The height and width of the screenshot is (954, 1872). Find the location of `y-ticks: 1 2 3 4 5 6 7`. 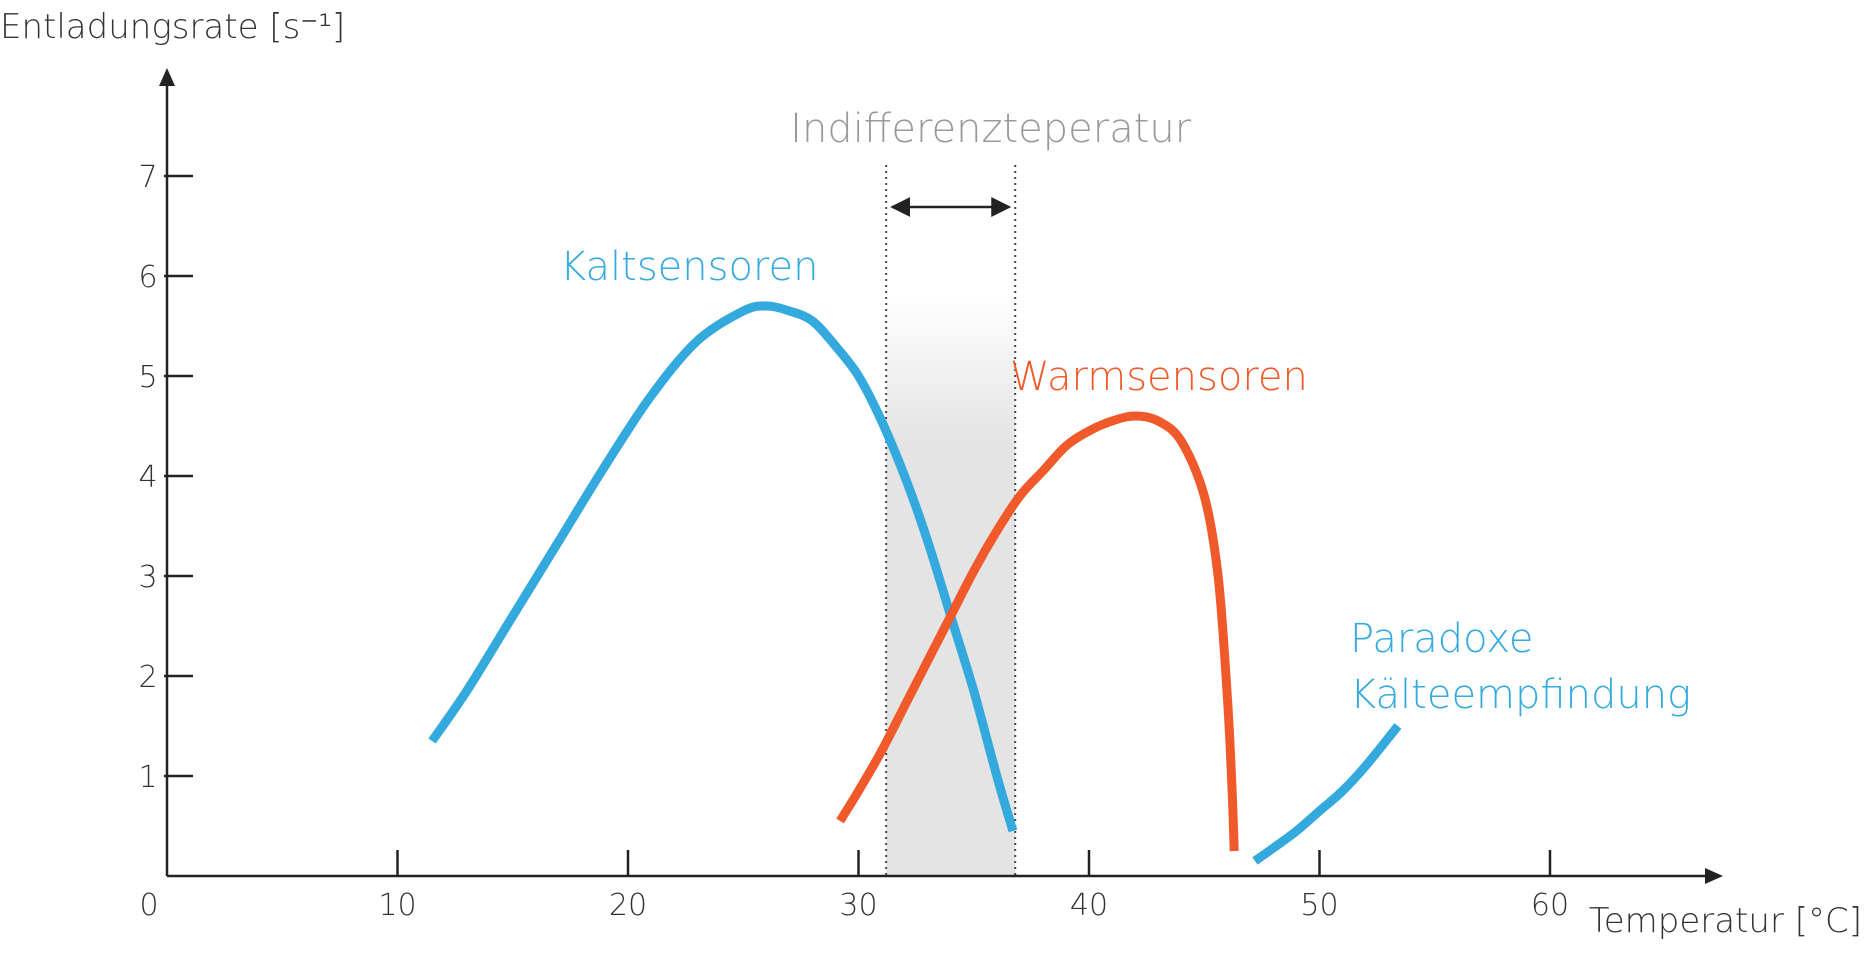

y-ticks: 1 2 3 4 5 6 7 is located at coordinates (165, 477).